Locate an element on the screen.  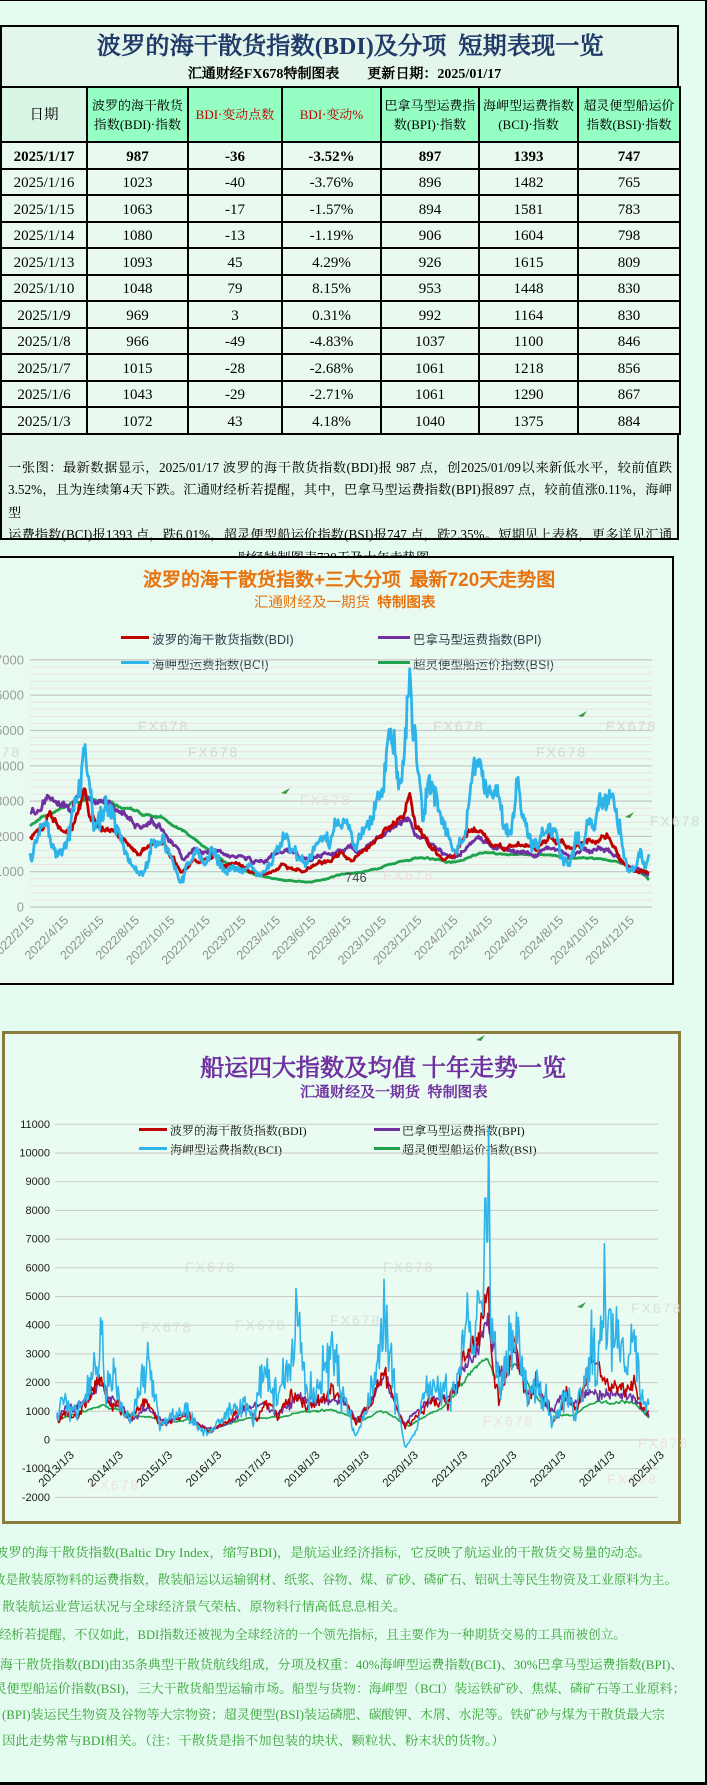
svg-text: 2019/1/3 is located at coordinates (352, 1469).